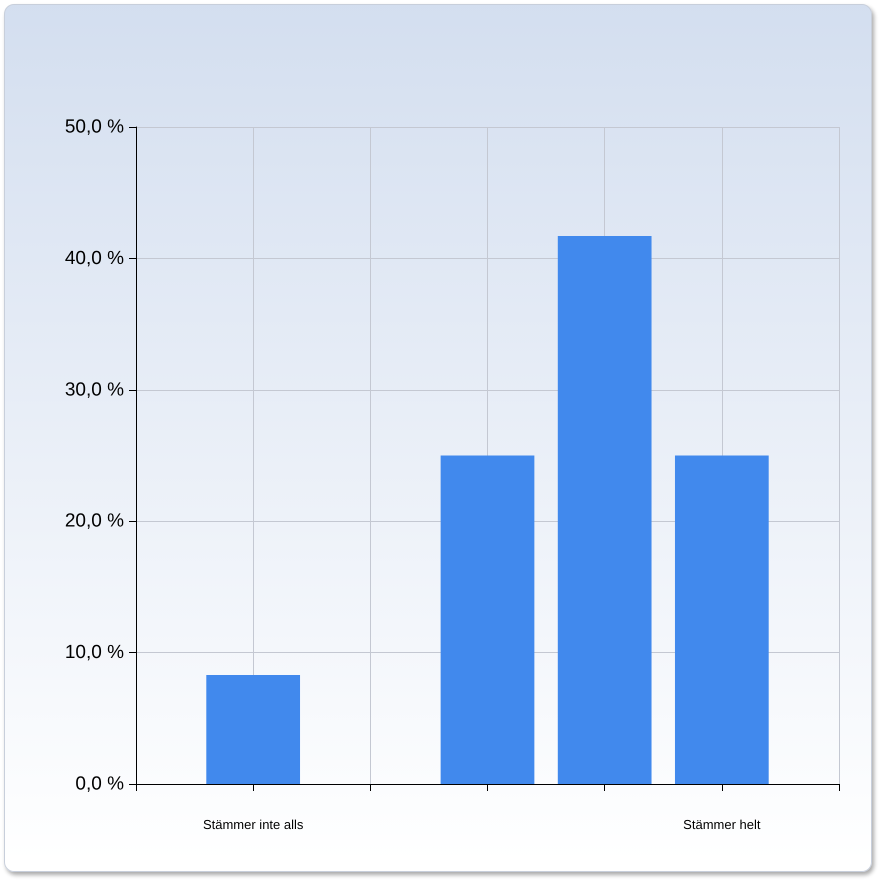 Image resolution: width=882 pixels, height=882 pixels. I want to click on x-tick-label: Stämmer helt, so click(722, 824).